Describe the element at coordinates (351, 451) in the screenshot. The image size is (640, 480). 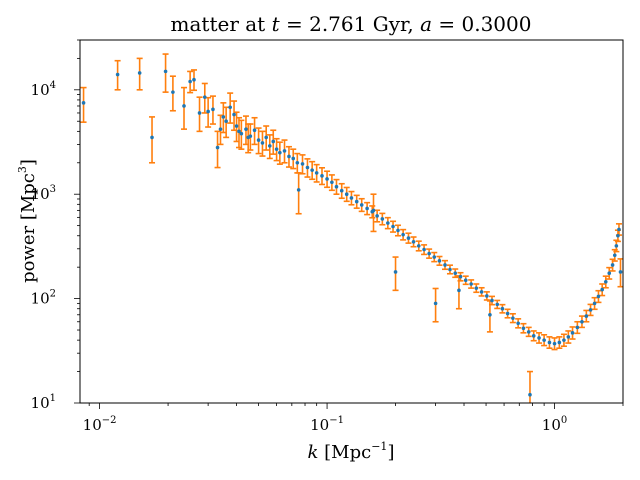
I see `x-axis-label: k [Mpc−1]` at that location.